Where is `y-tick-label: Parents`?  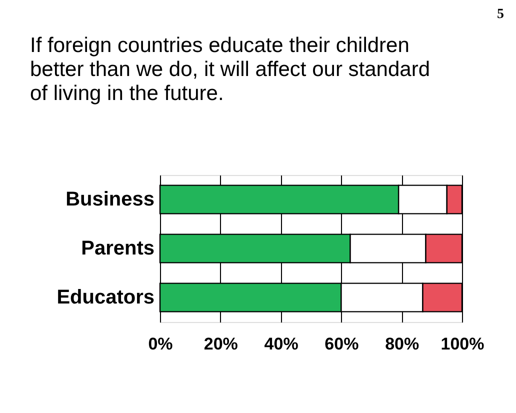
y-tick-label: Parents is located at coordinates (117, 249).